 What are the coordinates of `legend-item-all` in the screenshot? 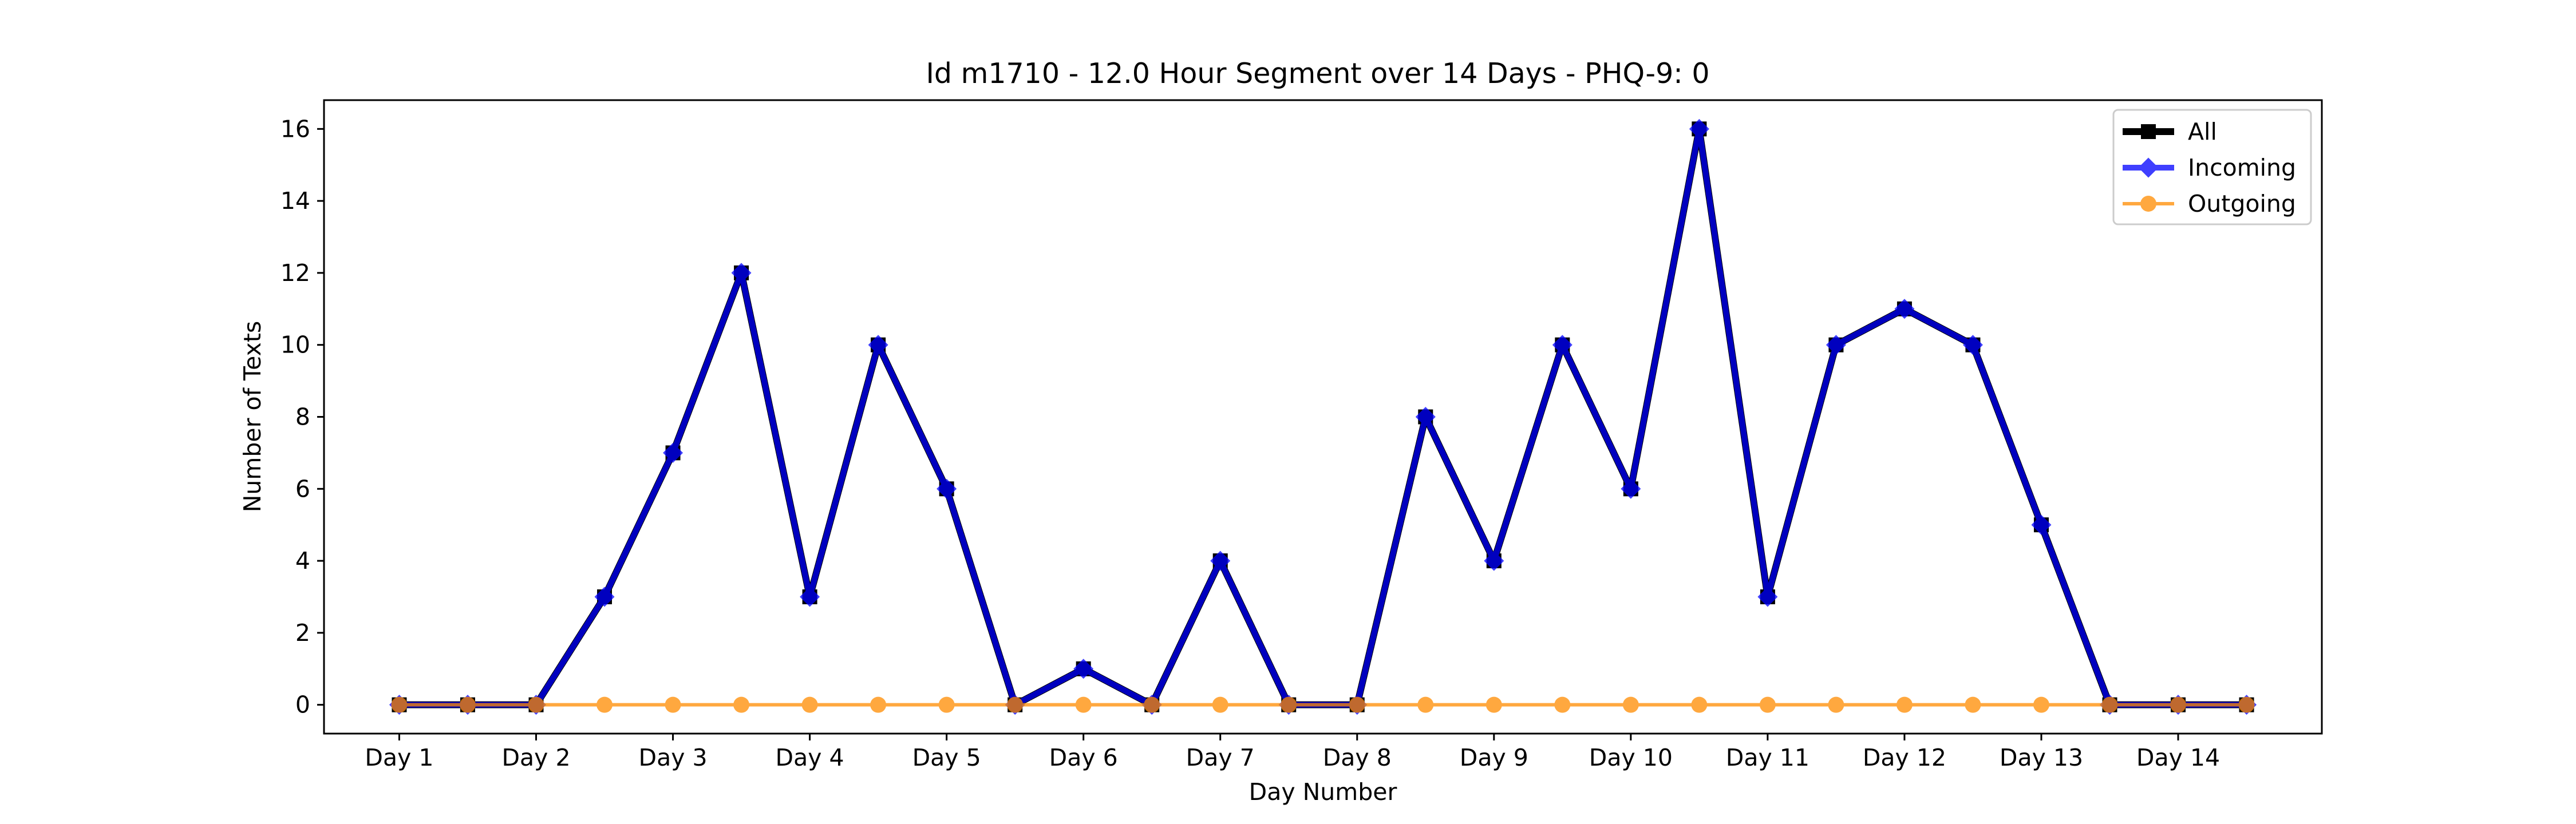 It's located at (2148, 131).